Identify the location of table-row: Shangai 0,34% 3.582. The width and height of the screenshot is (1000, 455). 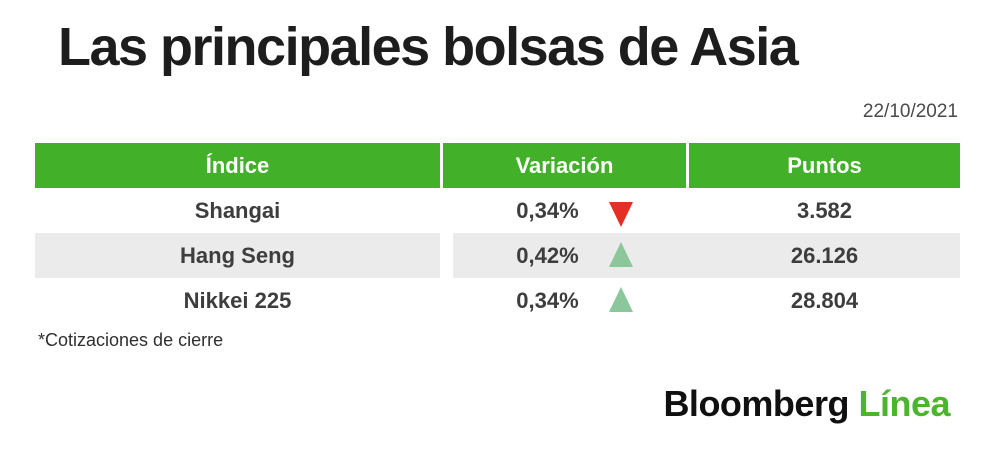
(497, 210).